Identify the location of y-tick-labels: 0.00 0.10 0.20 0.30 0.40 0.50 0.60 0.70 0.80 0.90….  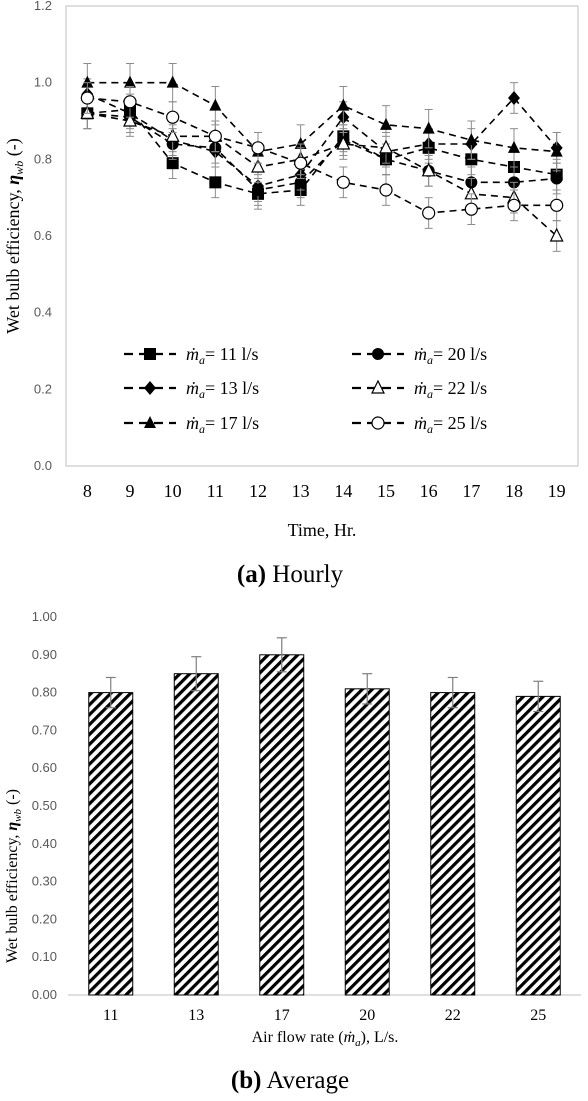
(44, 805).